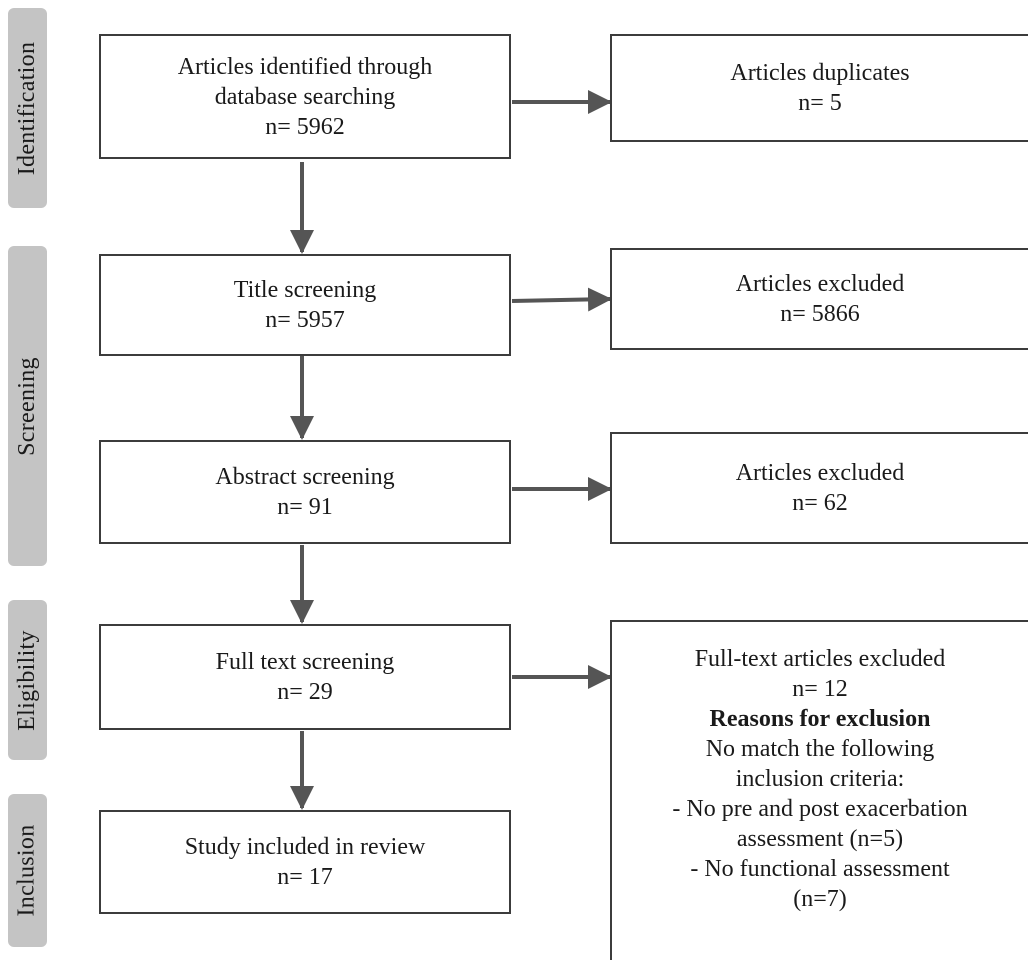 The height and width of the screenshot is (960, 1028). Describe the element at coordinates (305, 662) in the screenshot. I see `fulltext-screening-label: Full text screening` at that location.